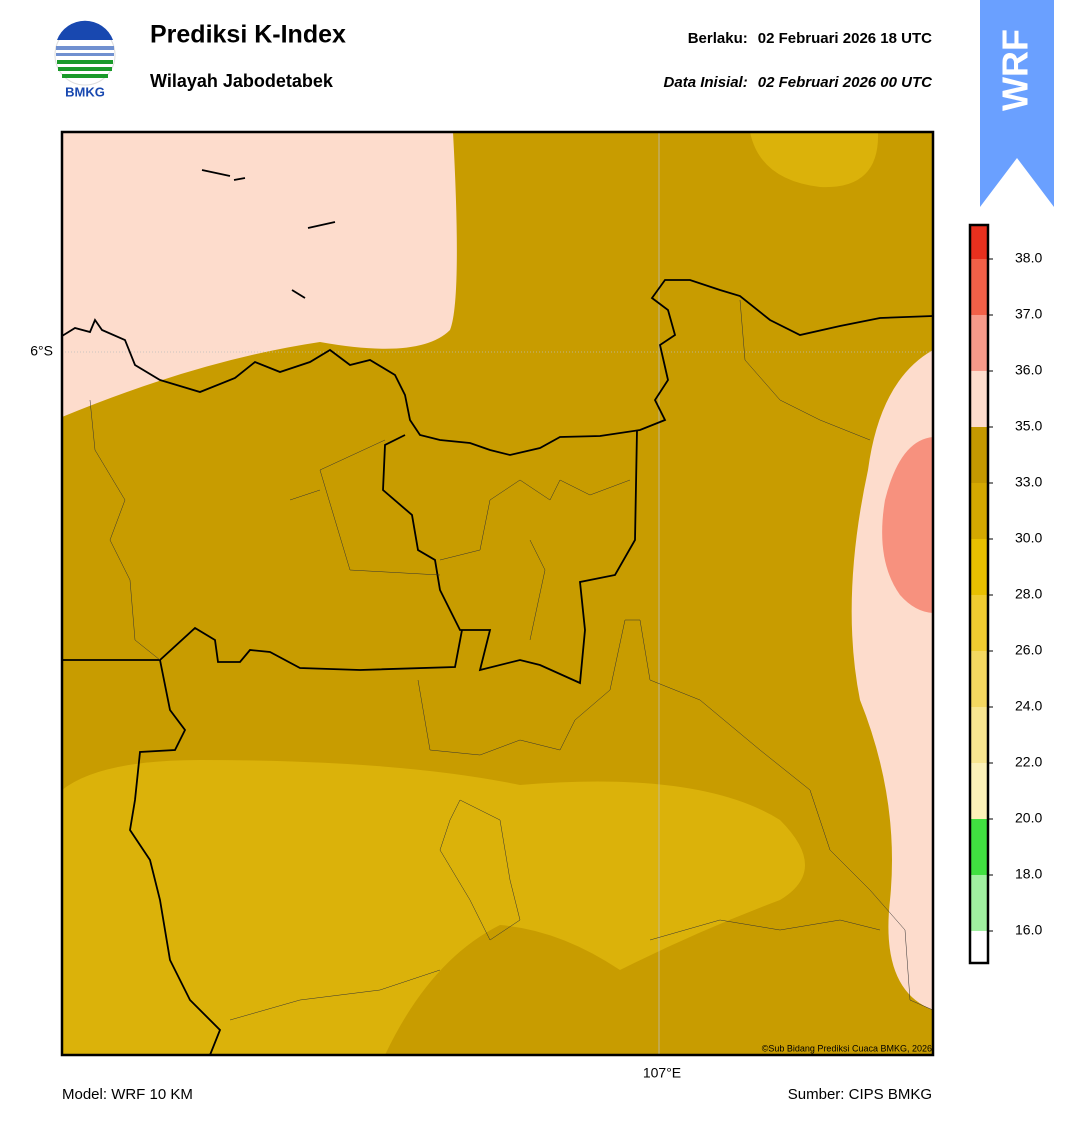  Describe the element at coordinates (1028, 482) in the screenshot. I see `colorbar-label: 33.0` at that location.